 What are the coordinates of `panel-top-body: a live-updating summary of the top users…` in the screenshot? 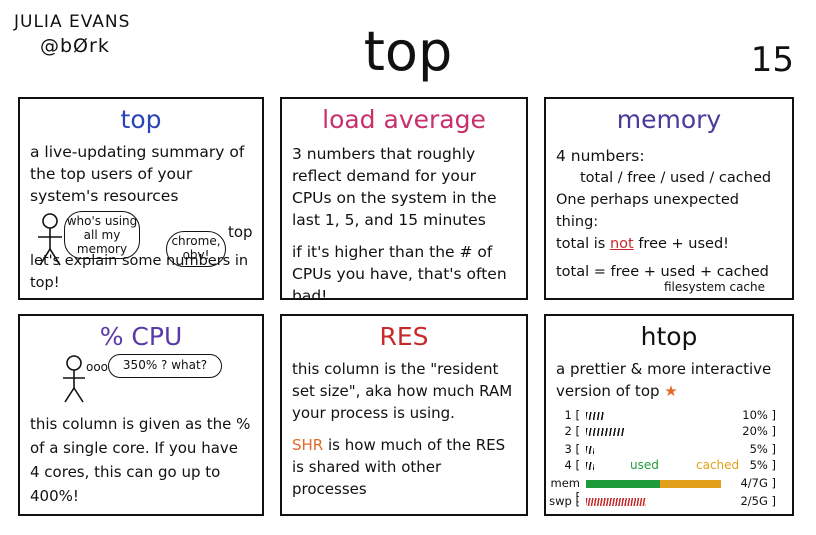 It's located at (137, 174).